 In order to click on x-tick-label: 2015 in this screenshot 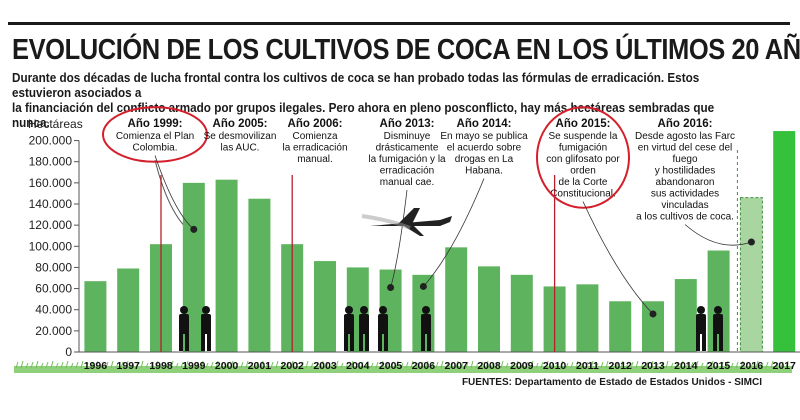, I will do `click(719, 366)`.